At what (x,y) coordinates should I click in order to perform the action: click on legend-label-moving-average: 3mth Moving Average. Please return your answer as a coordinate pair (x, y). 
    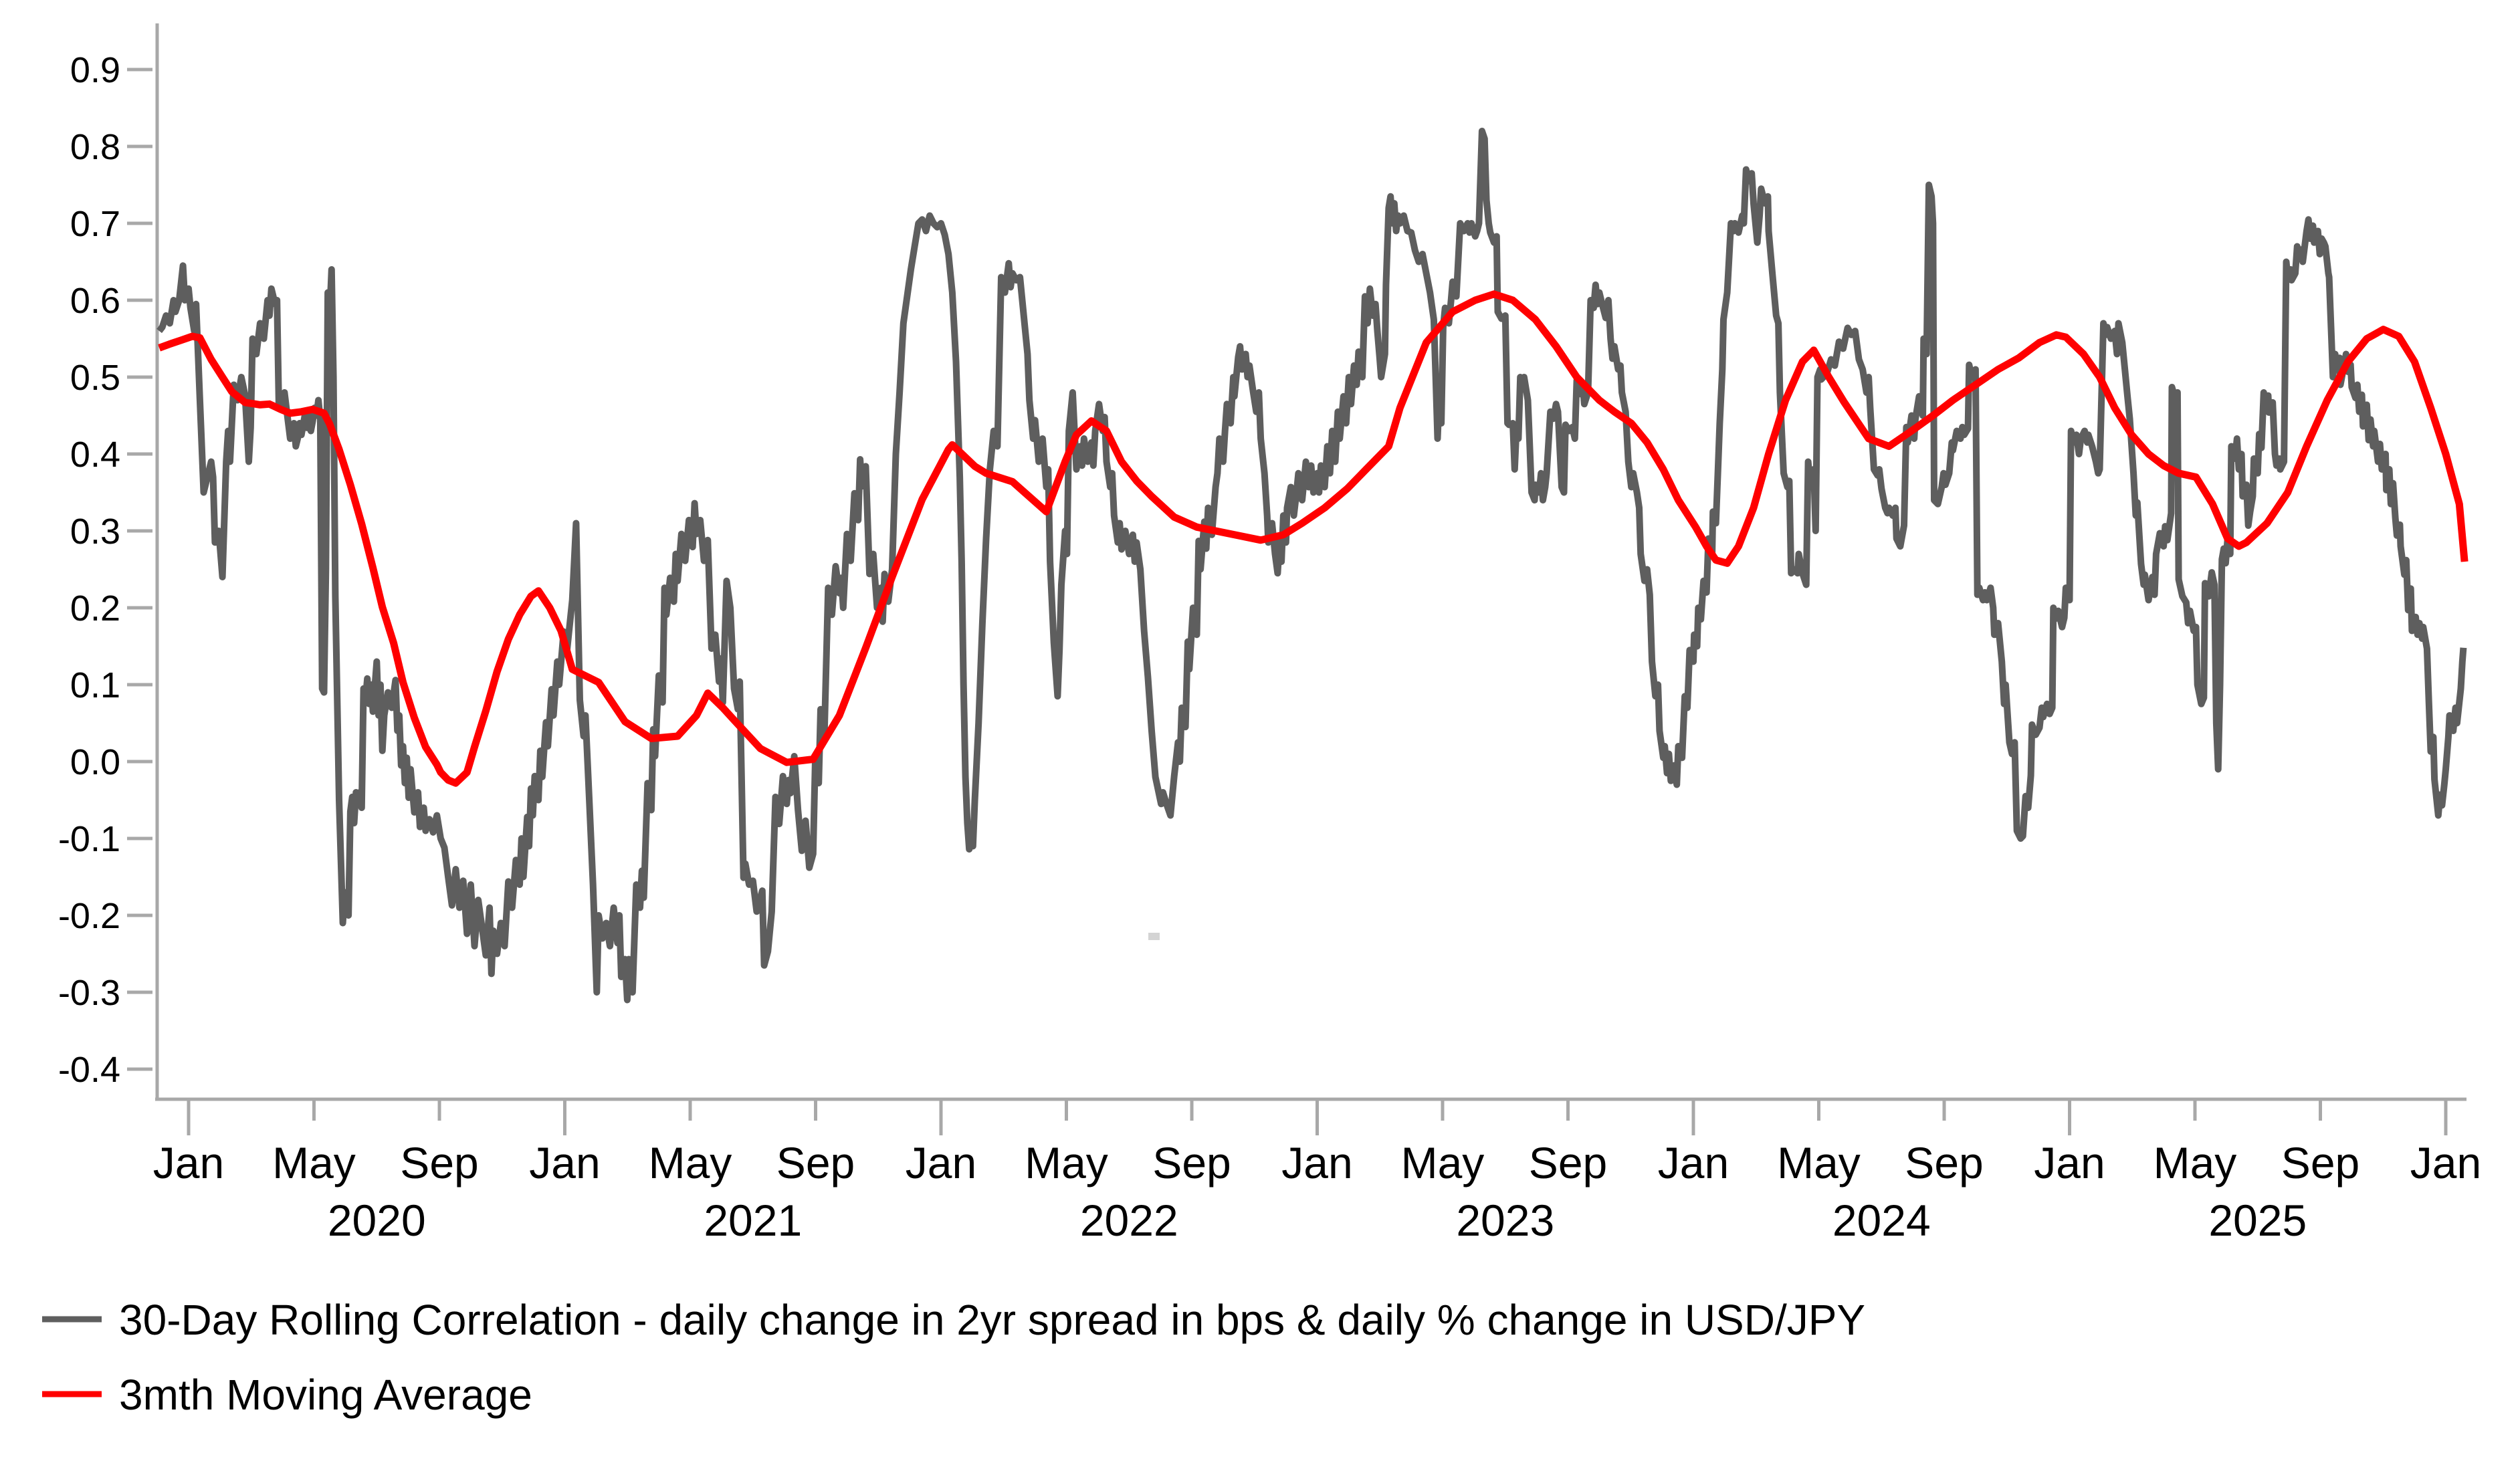
    Looking at the image, I should click on (325, 1395).